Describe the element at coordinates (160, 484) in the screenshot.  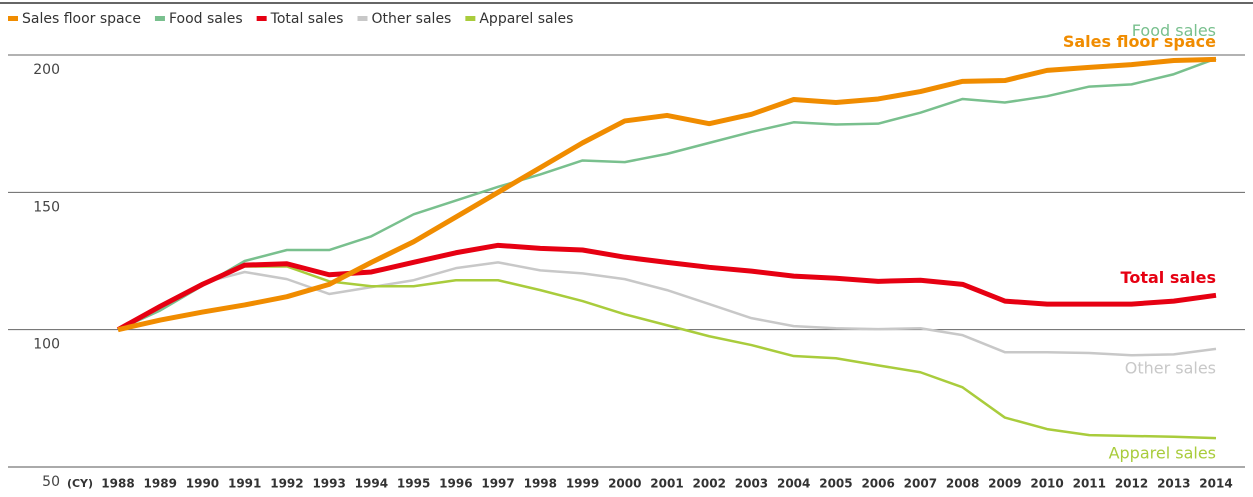
I see `x-tick-label: 1989` at that location.